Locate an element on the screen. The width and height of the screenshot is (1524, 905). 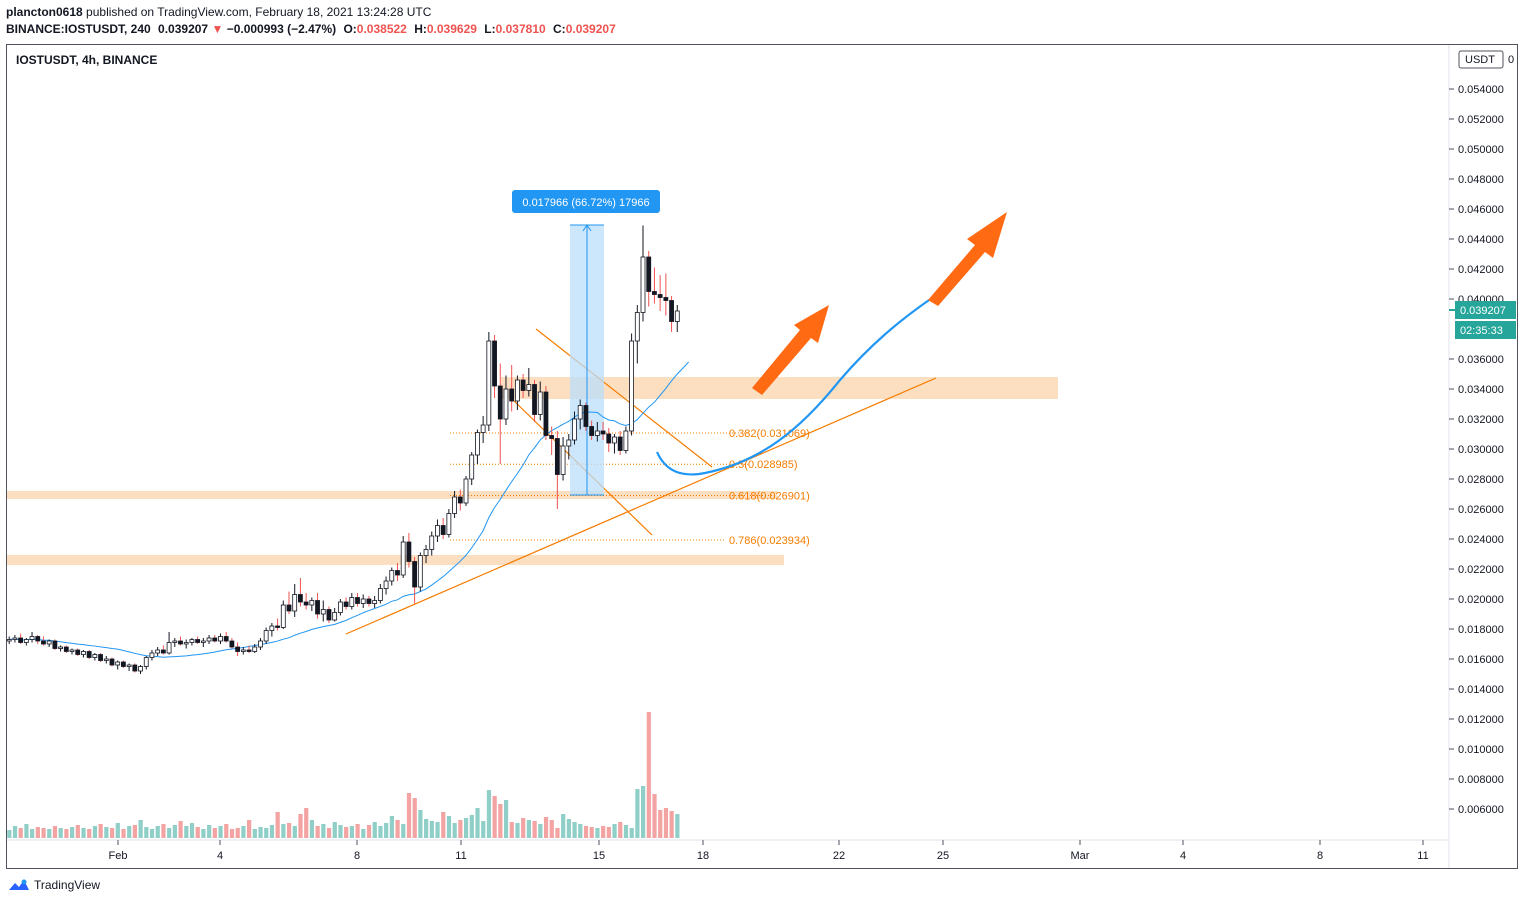
time-tick-label: Mar is located at coordinates (1080, 856).